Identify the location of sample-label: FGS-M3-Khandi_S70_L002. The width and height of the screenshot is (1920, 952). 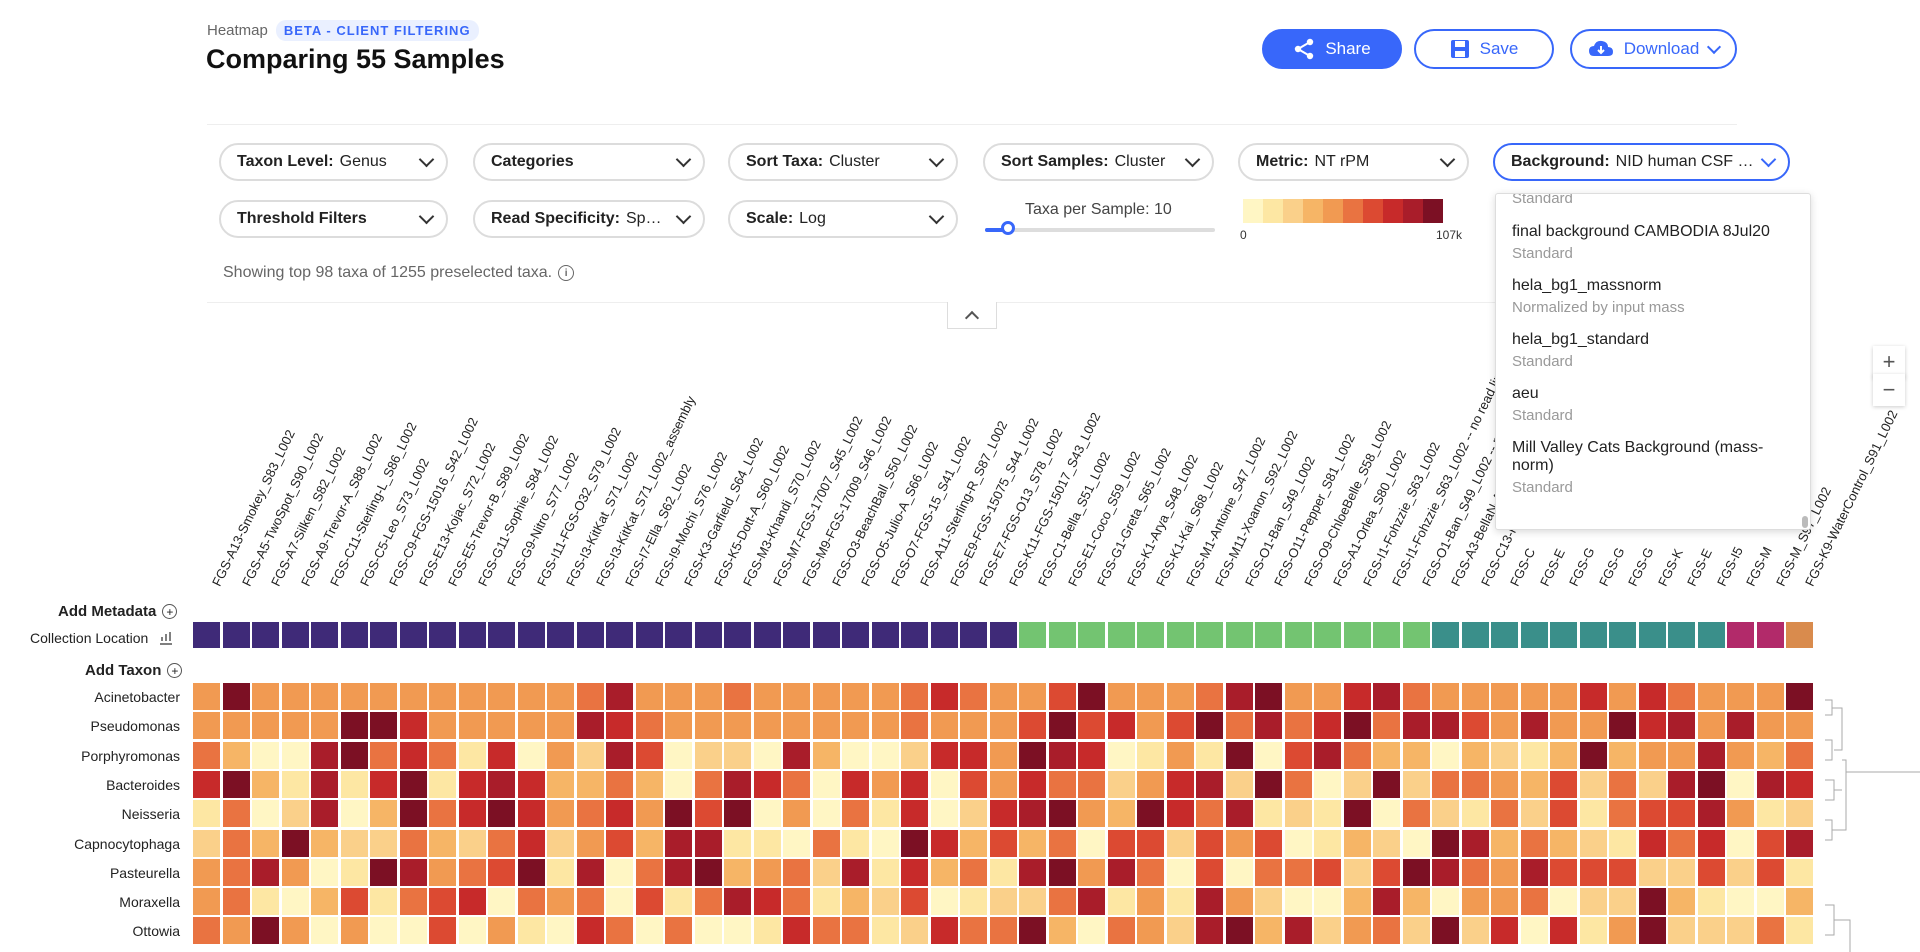
(782, 513).